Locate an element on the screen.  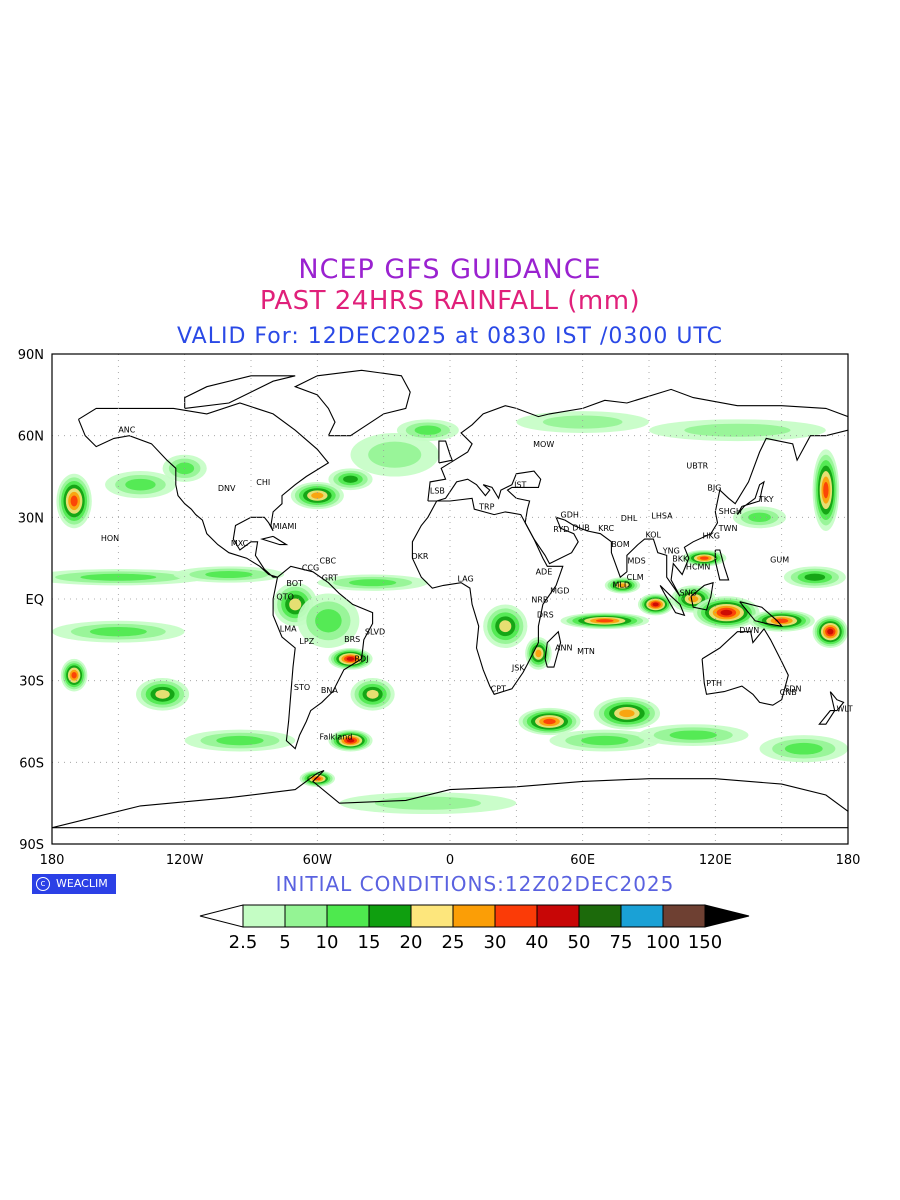
lat-axis: 90N 60N 30N EQ 30S 60S 90S is located at coordinates (31, 600).